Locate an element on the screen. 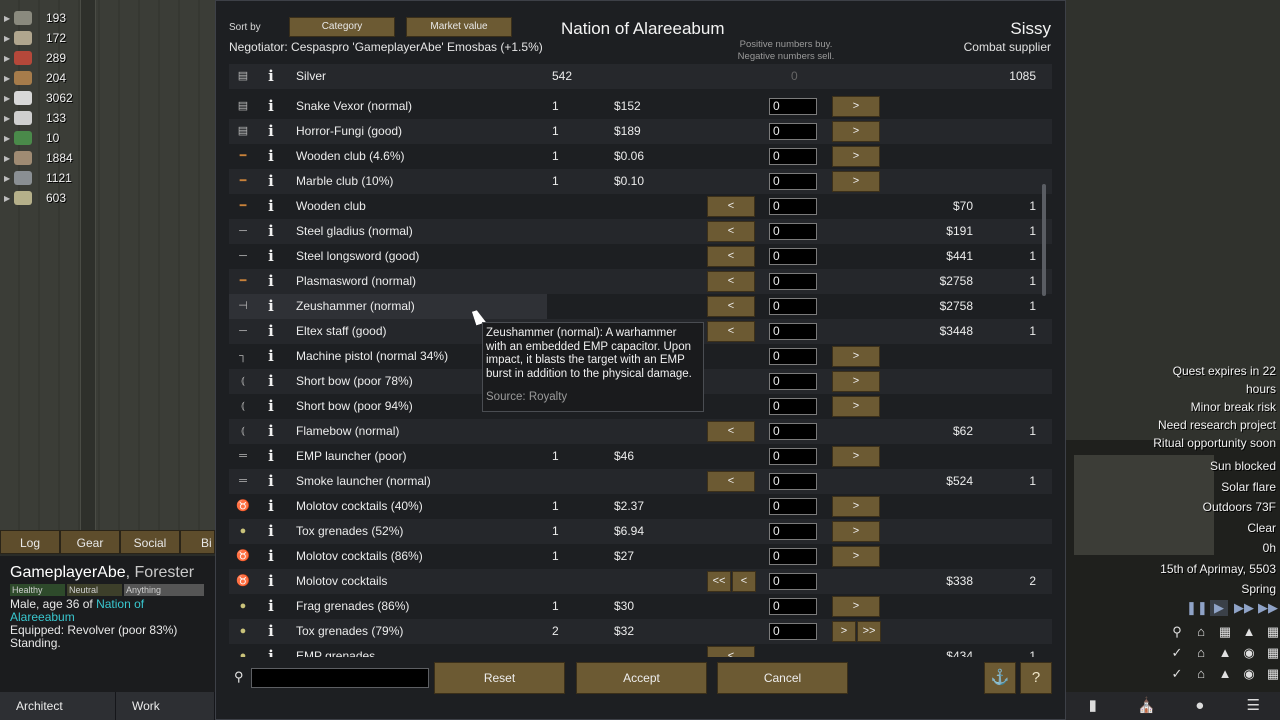 The image size is (1280, 720). map-view-left is located at coordinates (107, 265).